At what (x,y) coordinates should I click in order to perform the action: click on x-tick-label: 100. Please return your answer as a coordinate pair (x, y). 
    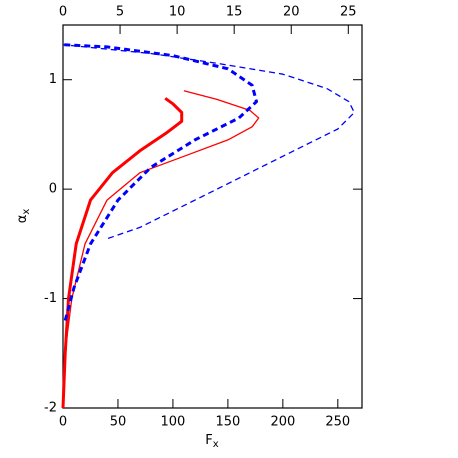
    Looking at the image, I should click on (173, 422).